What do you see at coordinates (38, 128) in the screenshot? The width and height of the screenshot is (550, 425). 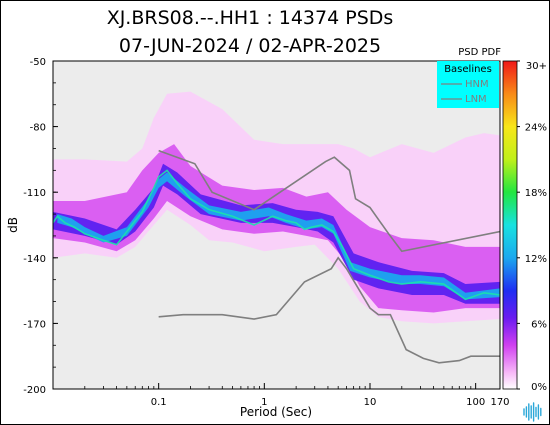 I see `y-tick-label: -80` at bounding box center [38, 128].